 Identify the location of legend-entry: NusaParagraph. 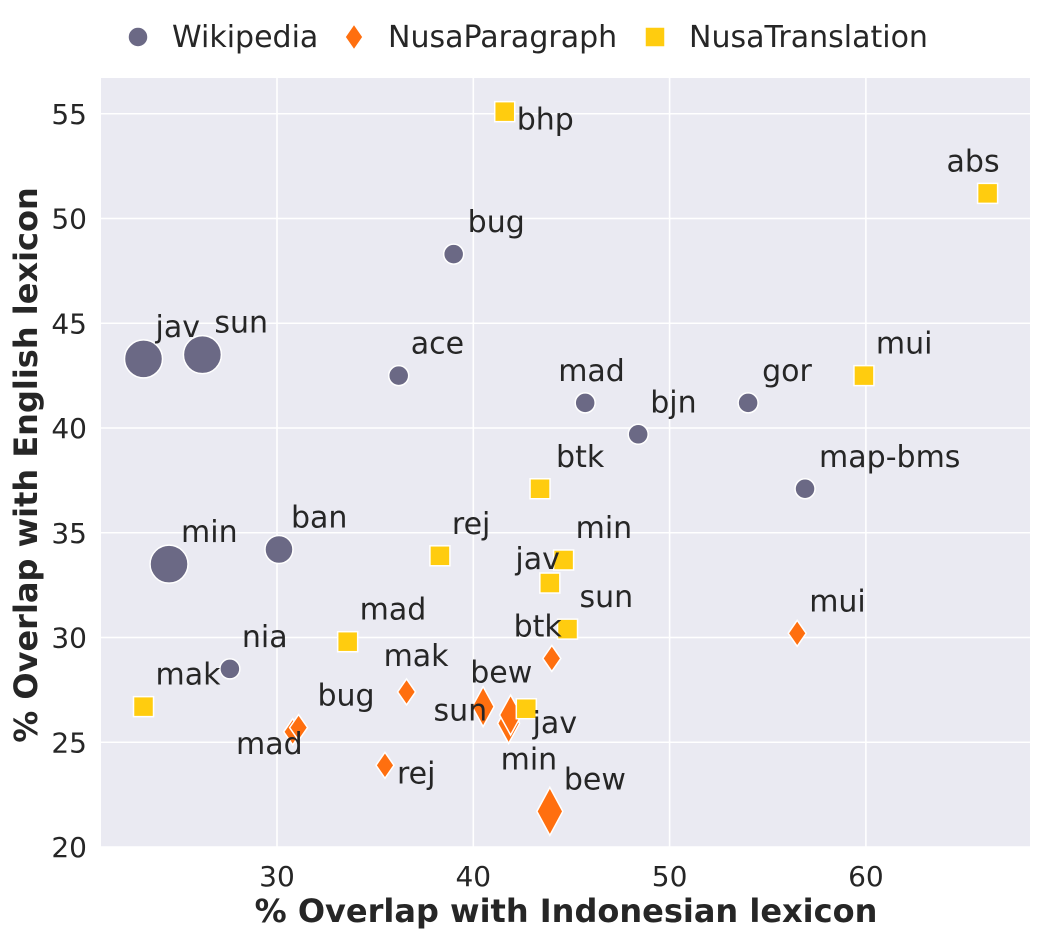
(502, 37).